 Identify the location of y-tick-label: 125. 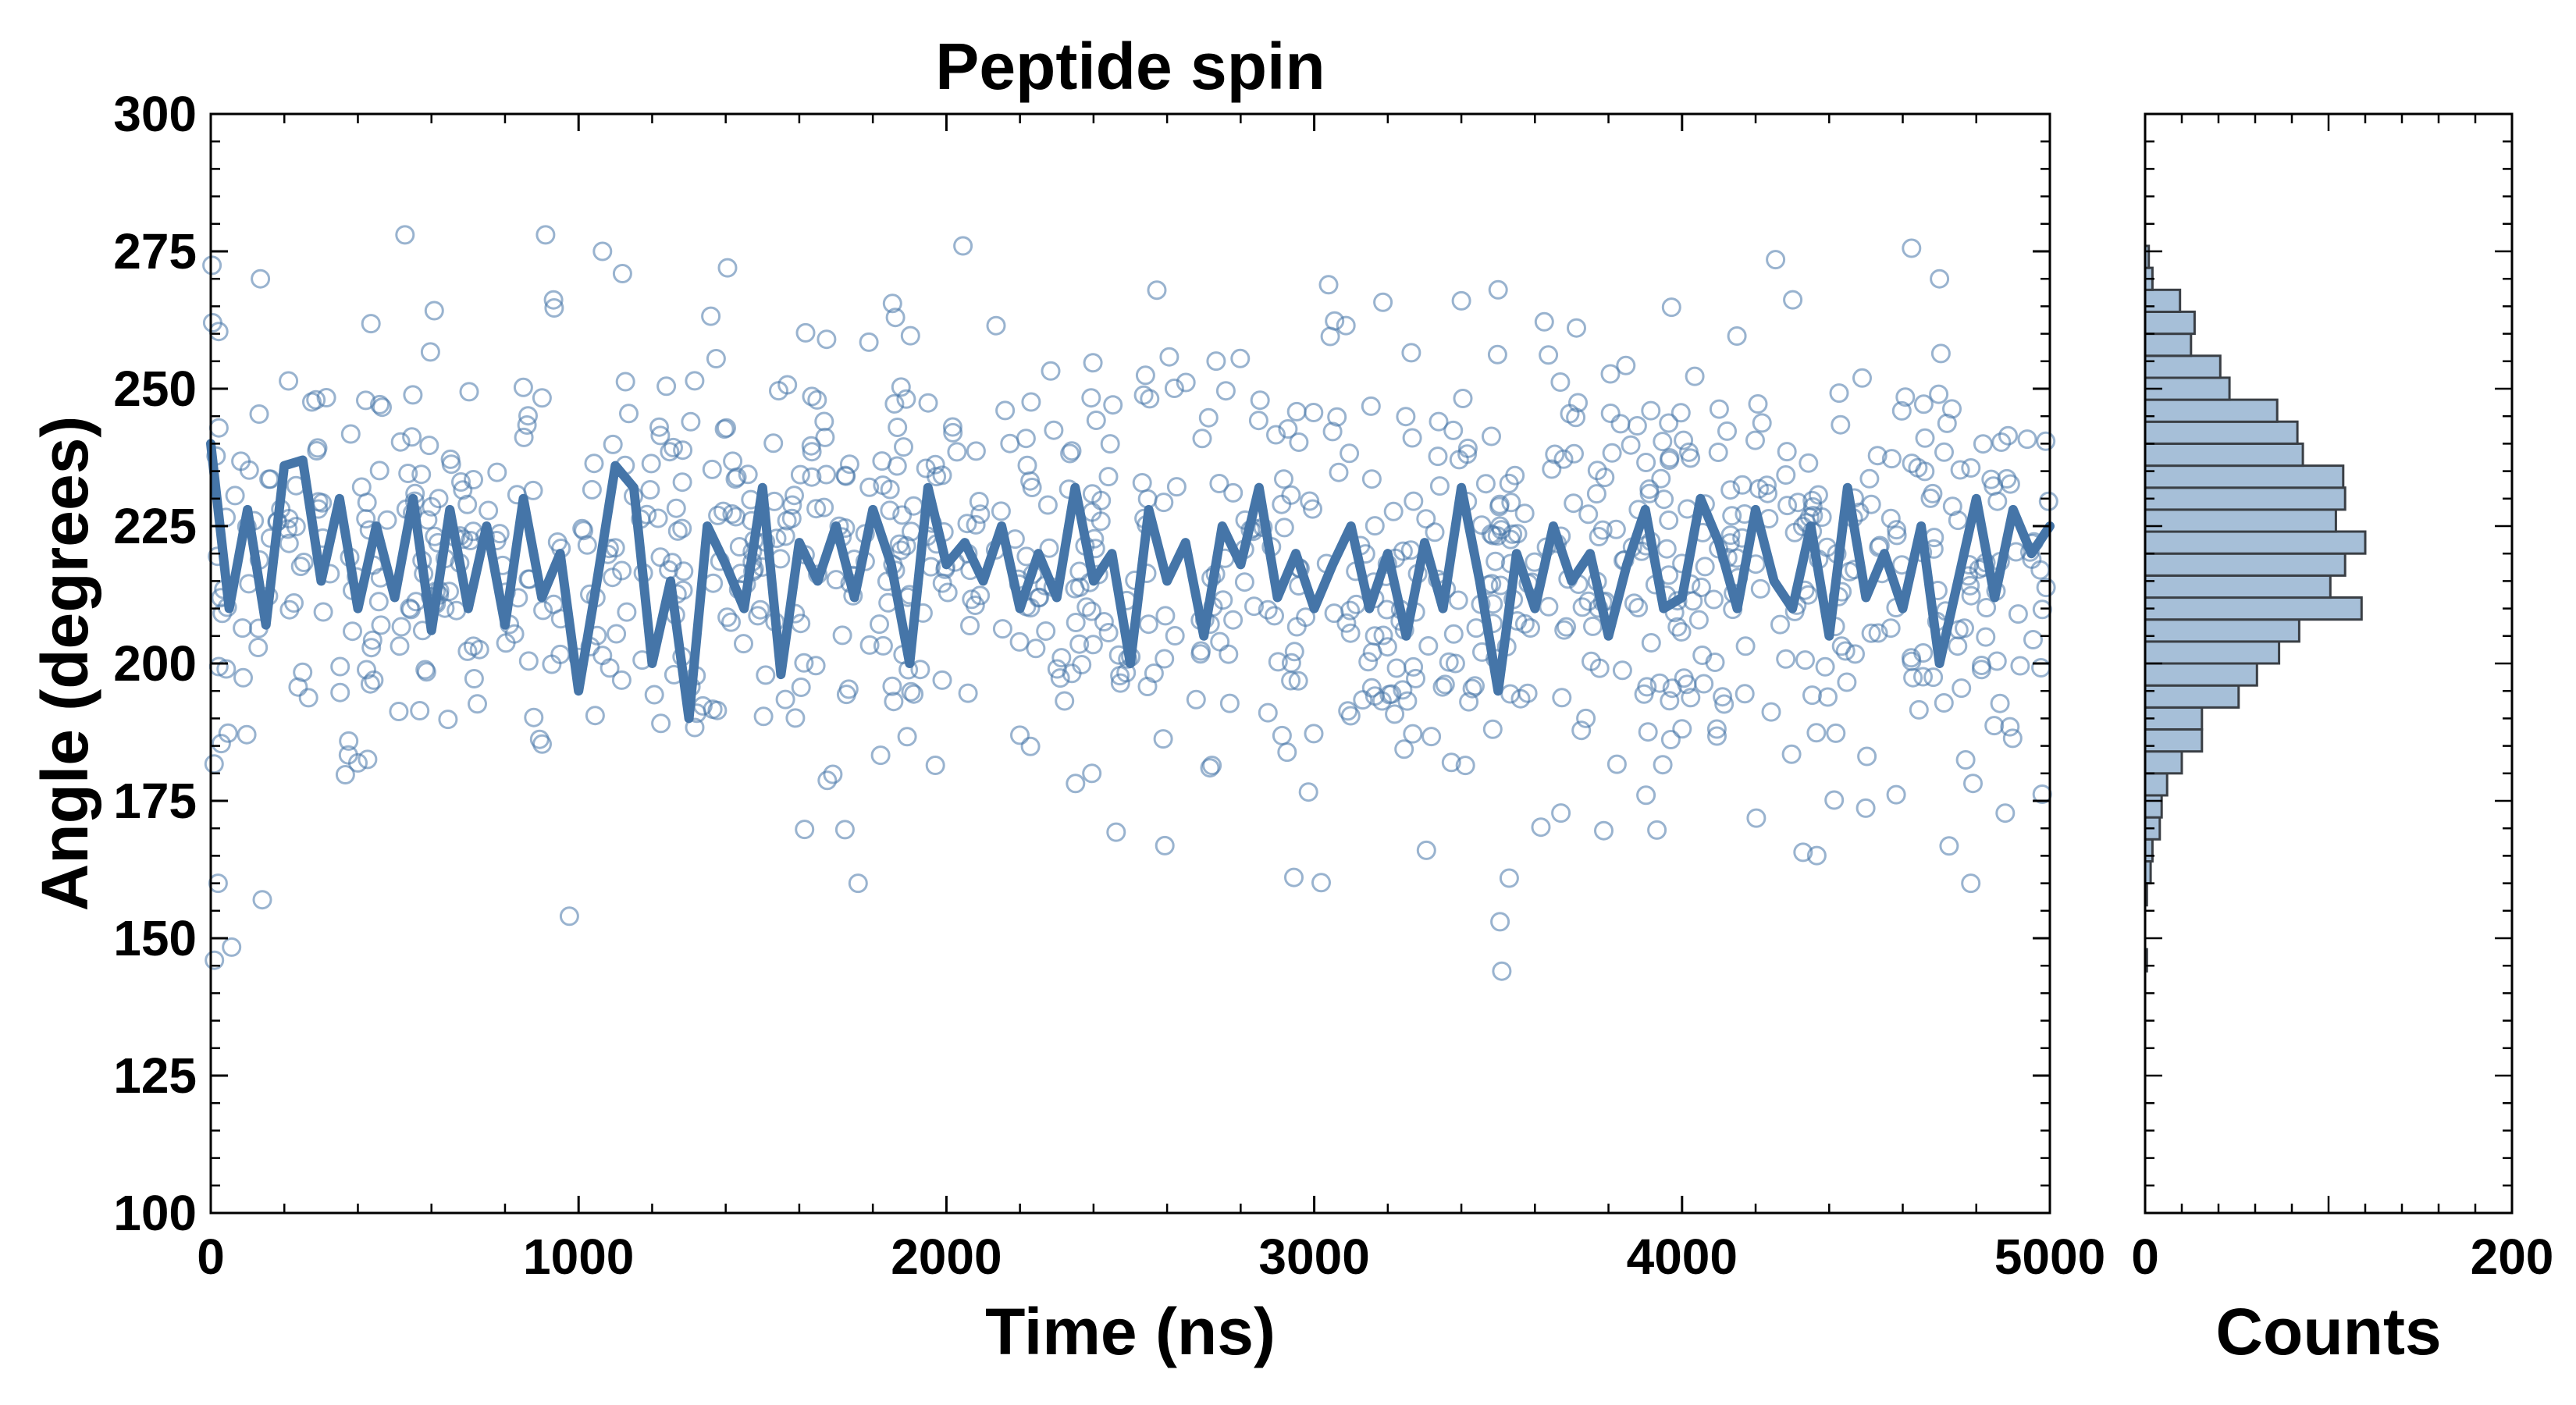
(155, 1076).